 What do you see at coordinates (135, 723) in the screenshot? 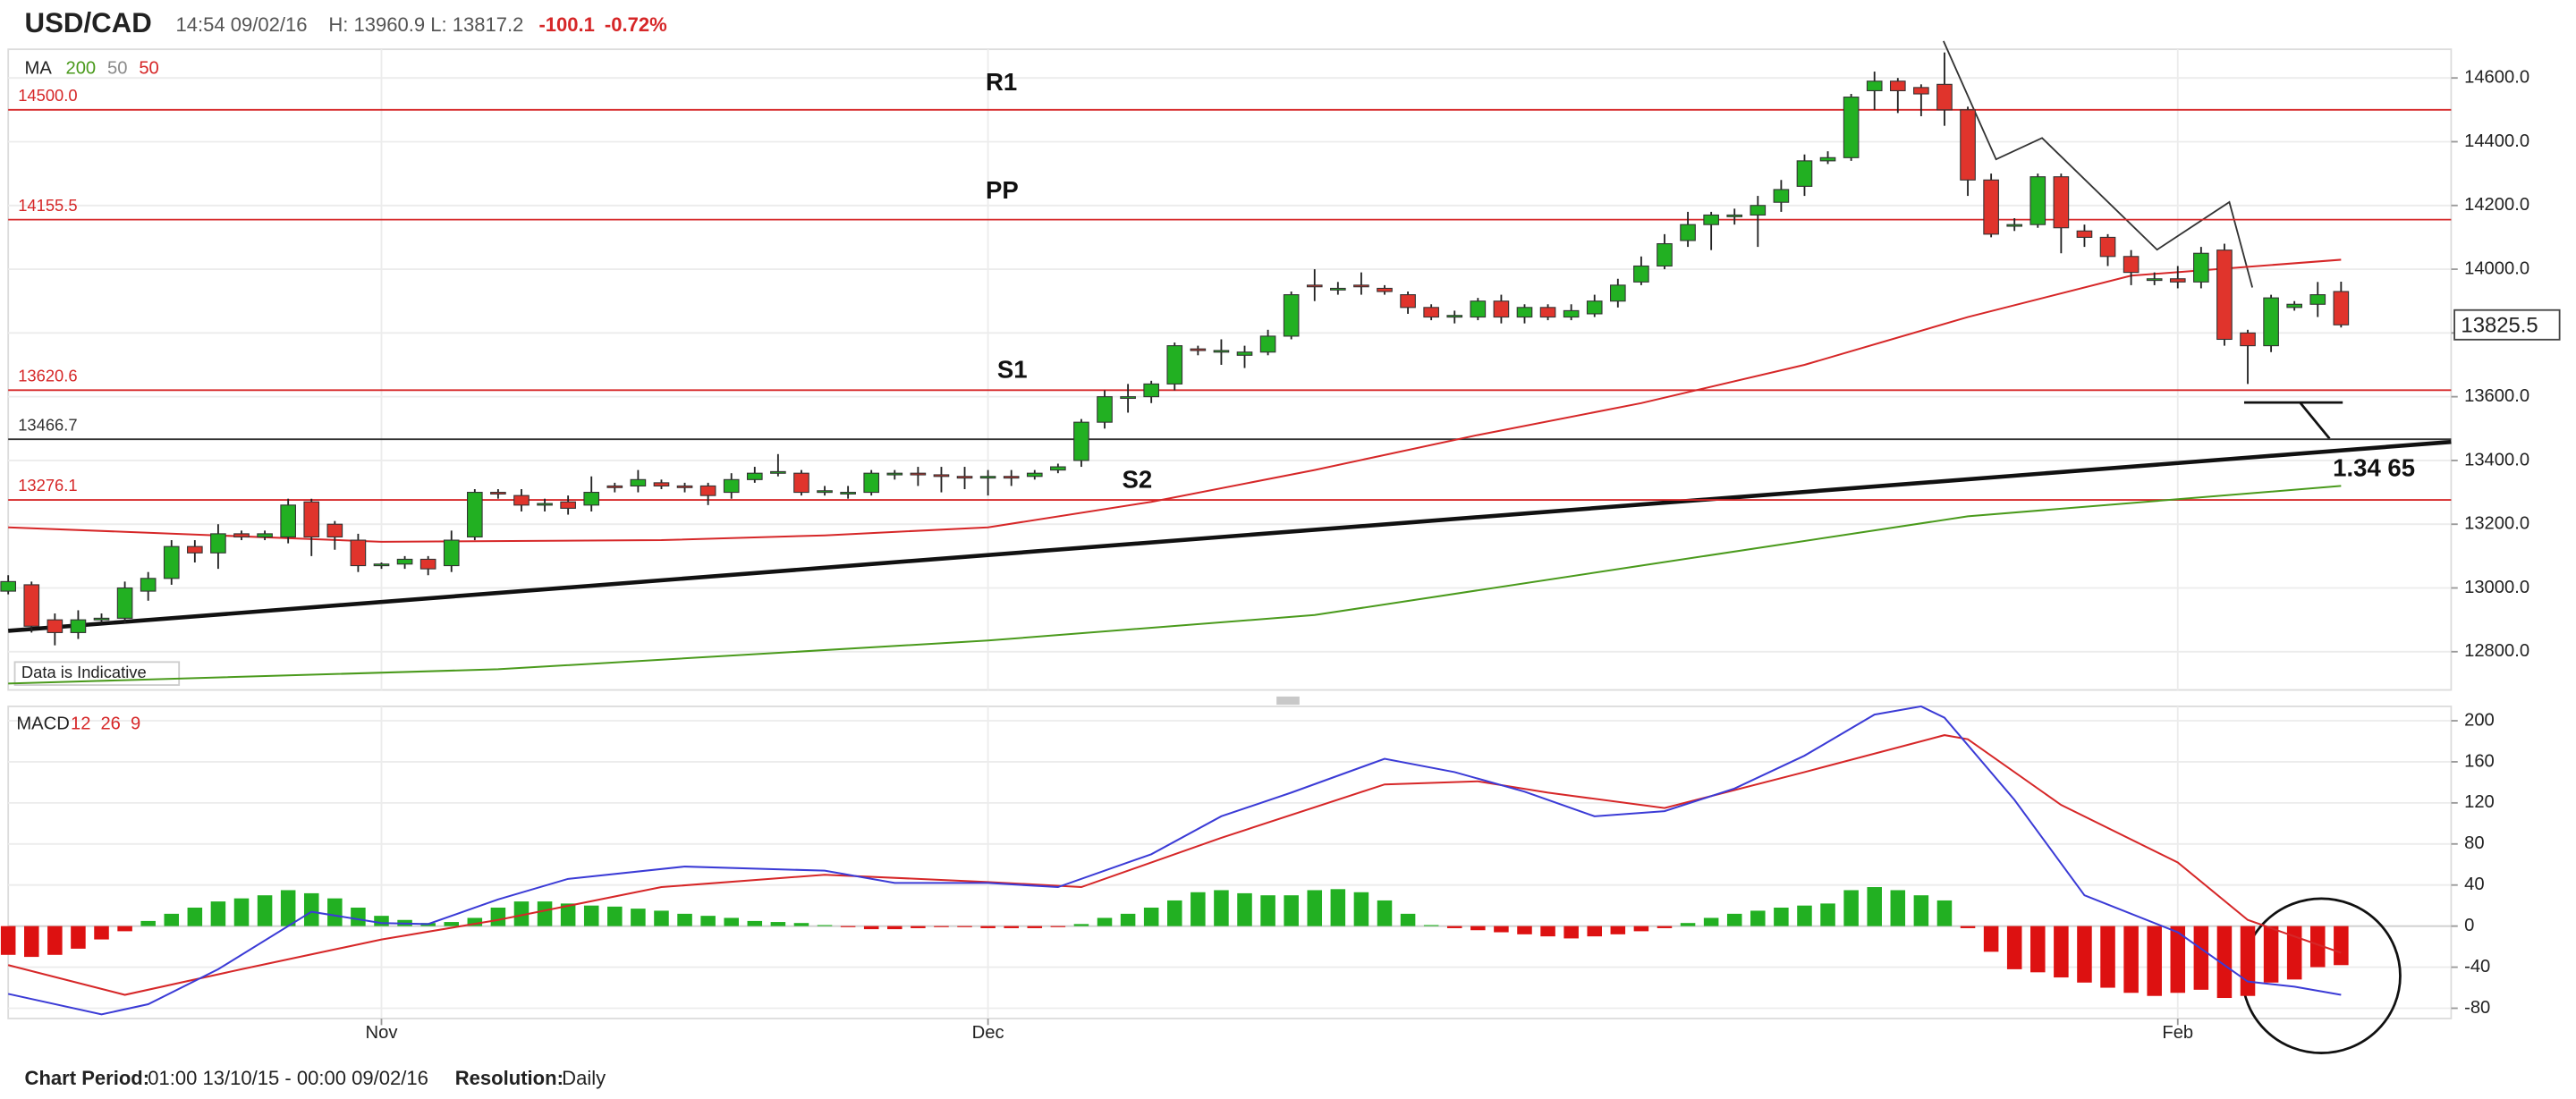
I see `macd-param: 9` at bounding box center [135, 723].